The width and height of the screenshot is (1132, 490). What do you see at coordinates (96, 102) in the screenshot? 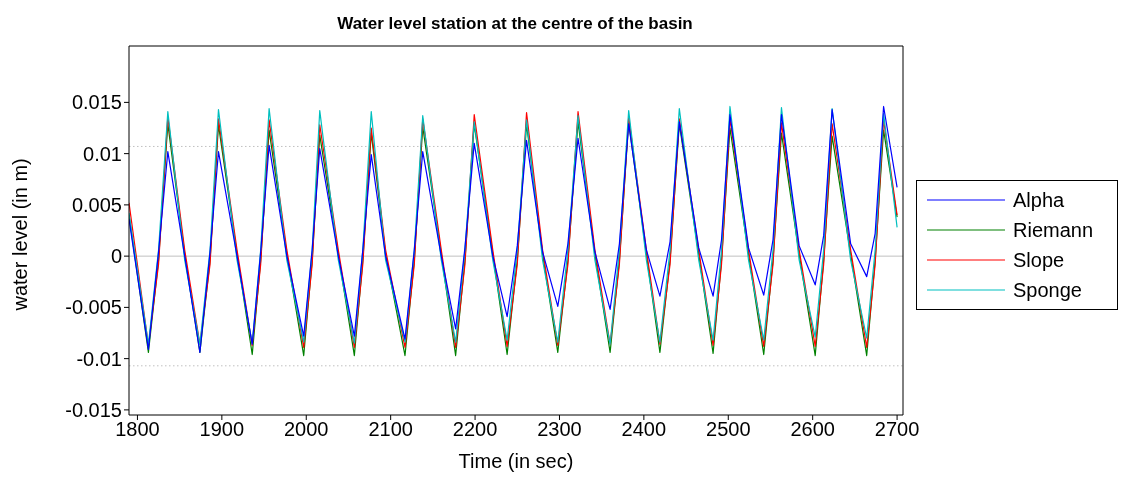
I see `y-tick-label: 0.015` at bounding box center [96, 102].